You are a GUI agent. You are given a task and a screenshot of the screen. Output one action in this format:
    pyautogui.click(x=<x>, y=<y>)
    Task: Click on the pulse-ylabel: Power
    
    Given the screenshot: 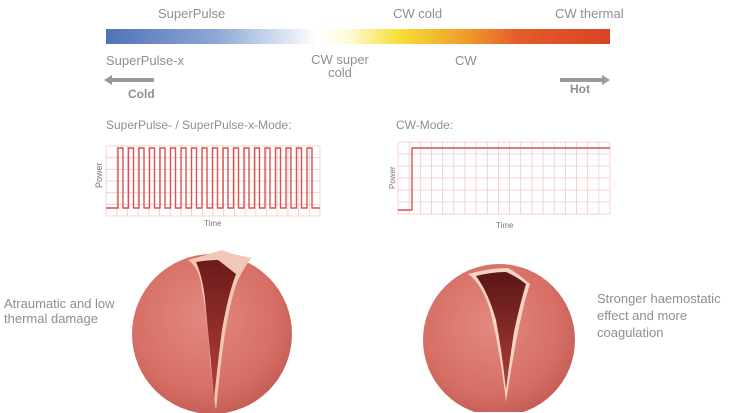 What is the action you would take?
    pyautogui.click(x=99, y=175)
    